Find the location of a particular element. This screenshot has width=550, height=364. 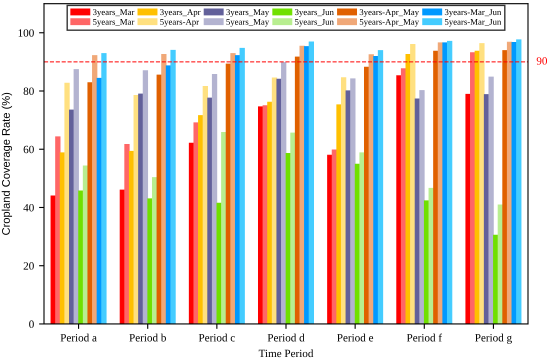

ref-line-label: 90 is located at coordinates (542, 61).